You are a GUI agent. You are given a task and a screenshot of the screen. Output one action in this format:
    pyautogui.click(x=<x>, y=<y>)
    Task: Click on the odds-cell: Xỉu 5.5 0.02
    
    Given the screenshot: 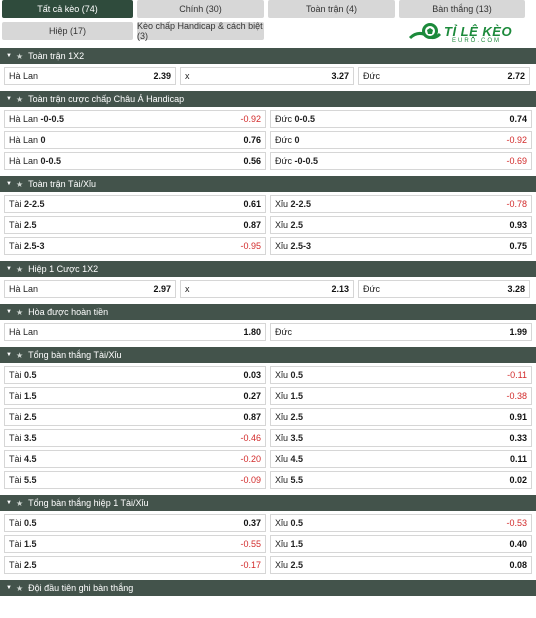 What is the action you would take?
    pyautogui.click(x=401, y=480)
    